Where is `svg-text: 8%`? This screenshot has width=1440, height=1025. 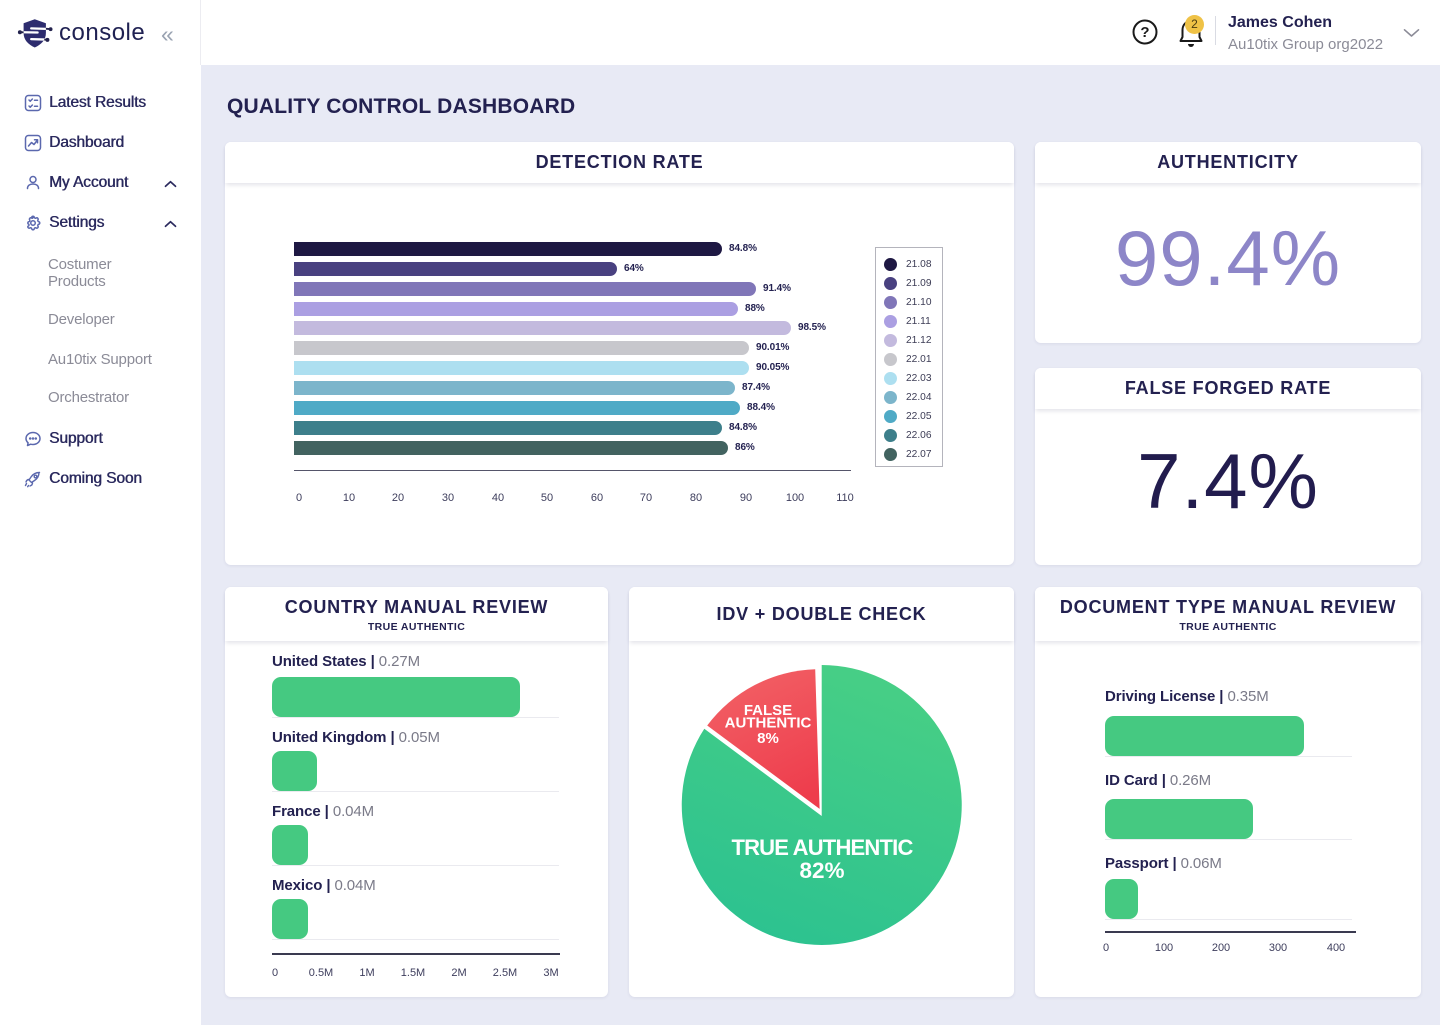
svg-text: 8% is located at coordinates (768, 738).